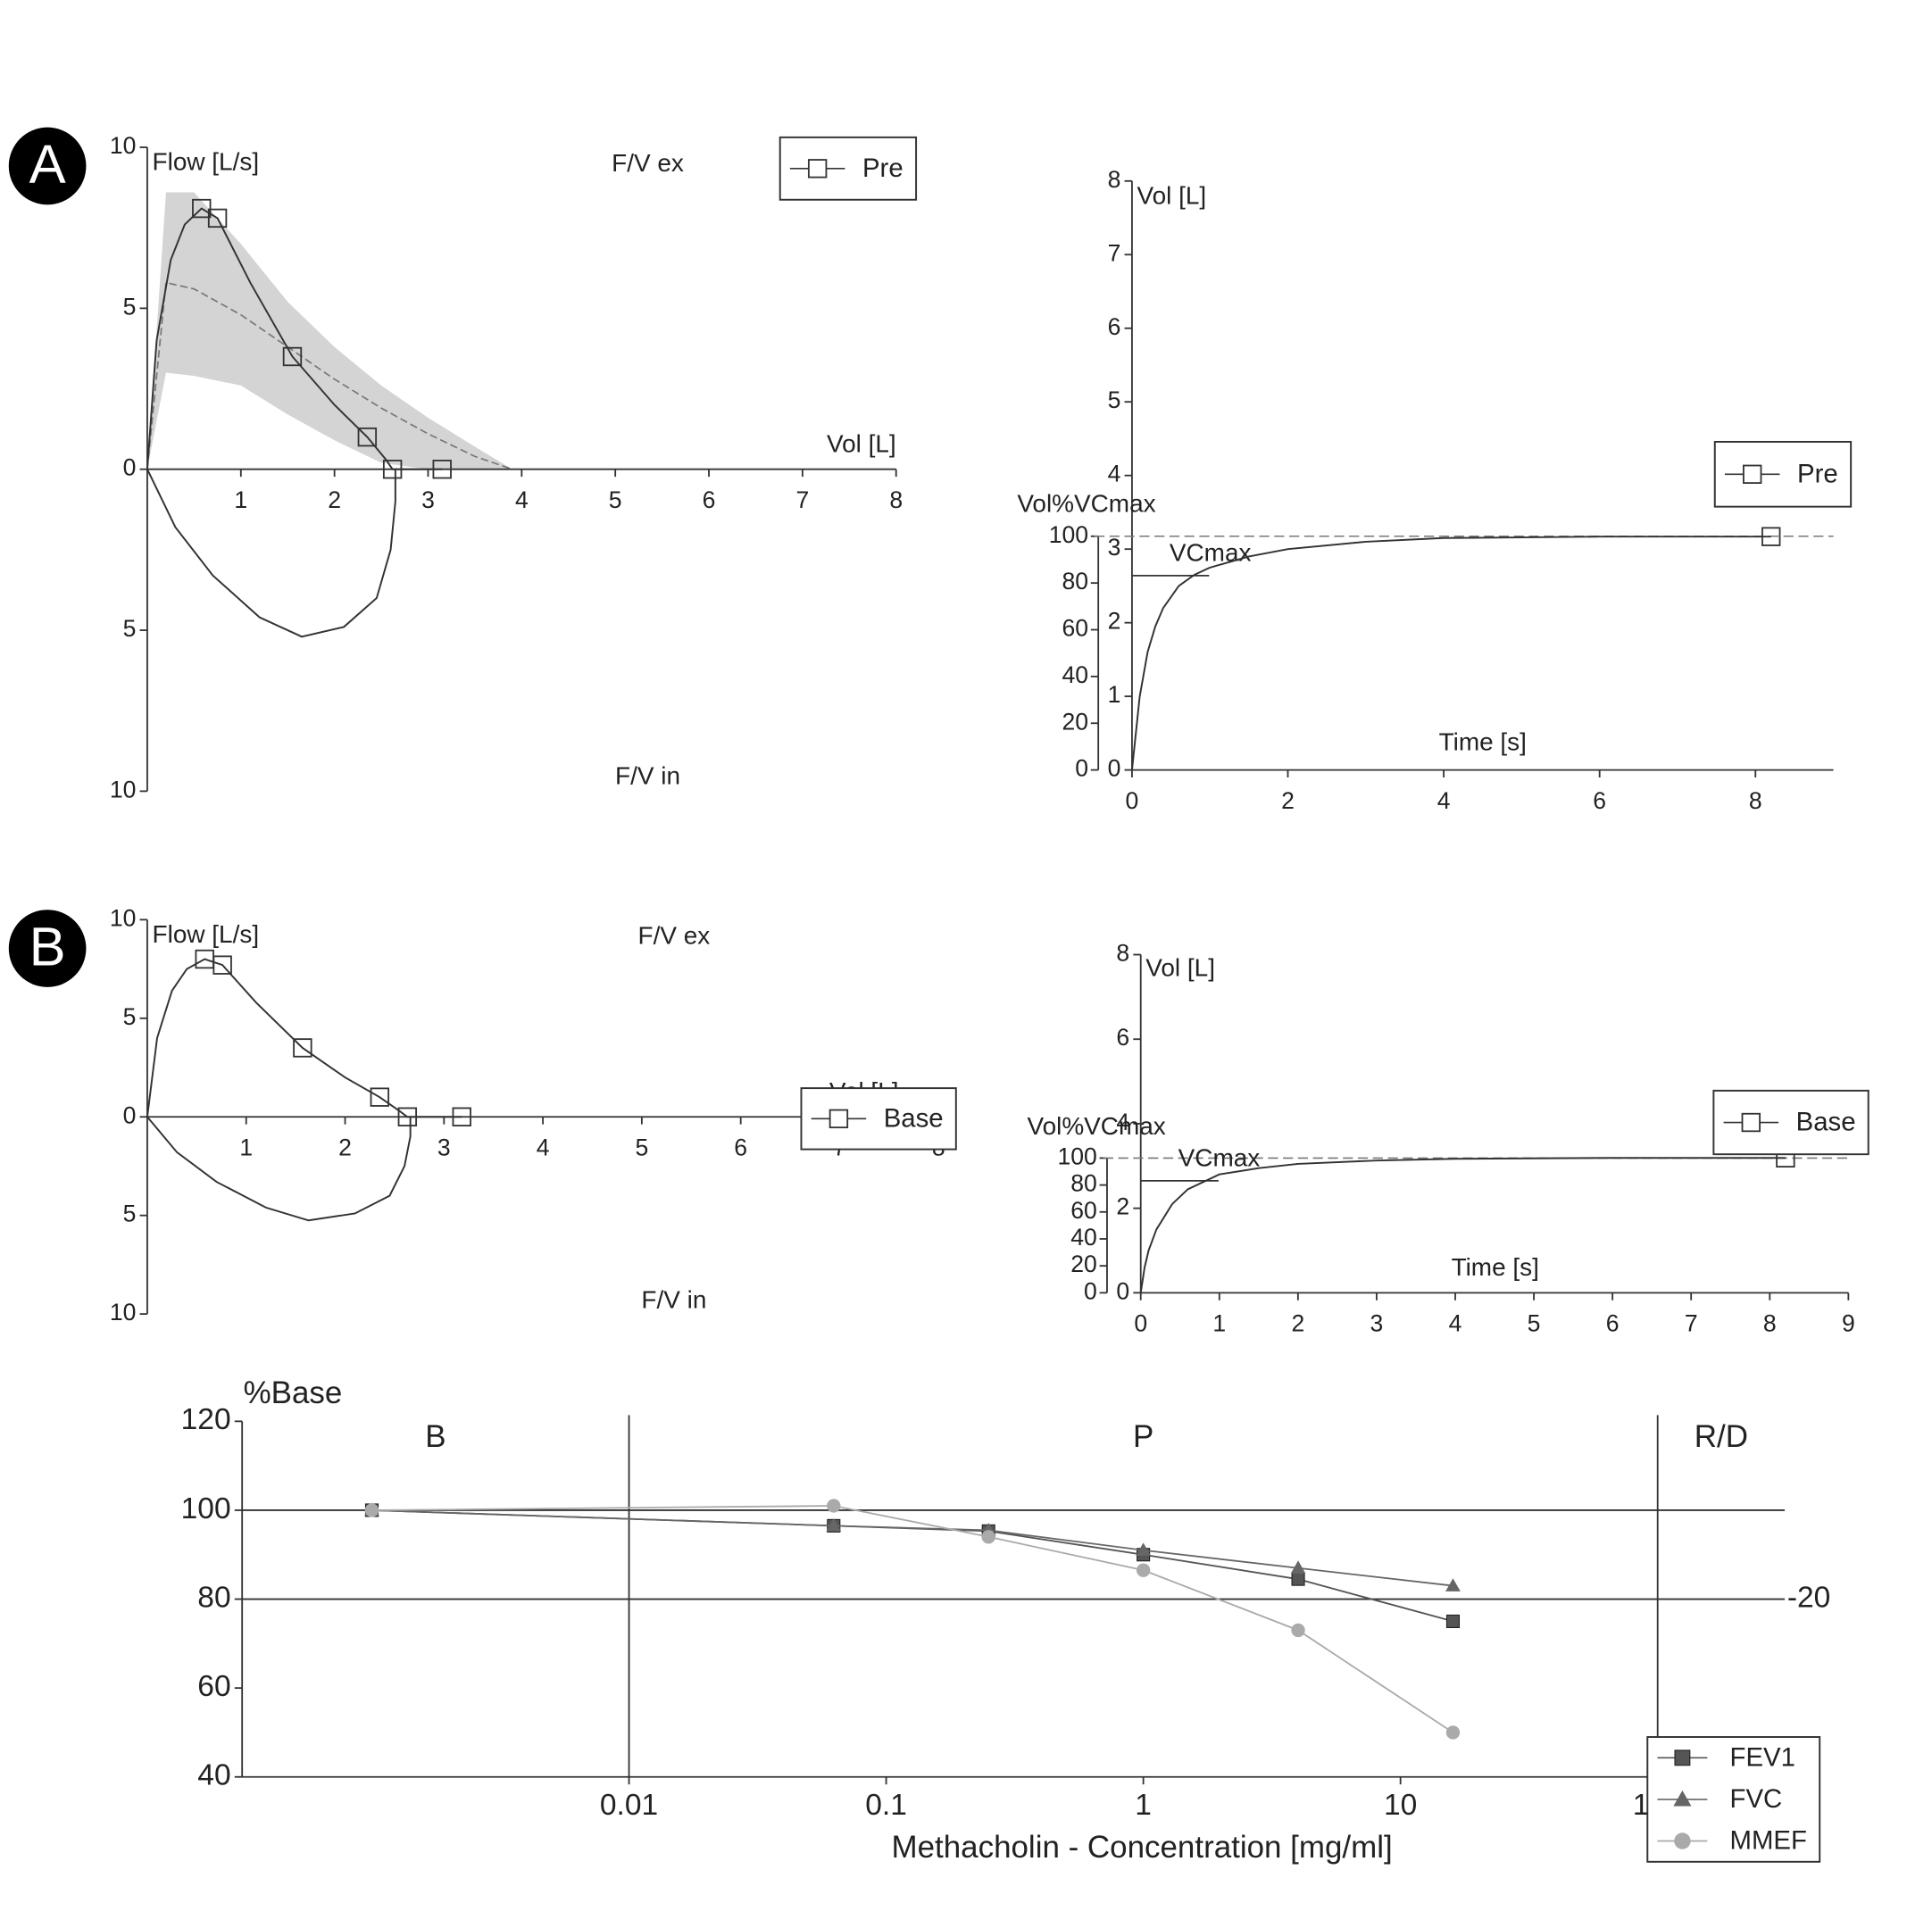 The height and width of the screenshot is (1928, 1932). What do you see at coordinates (279, 1169) in the screenshot?
I see `inspiration-line` at bounding box center [279, 1169].